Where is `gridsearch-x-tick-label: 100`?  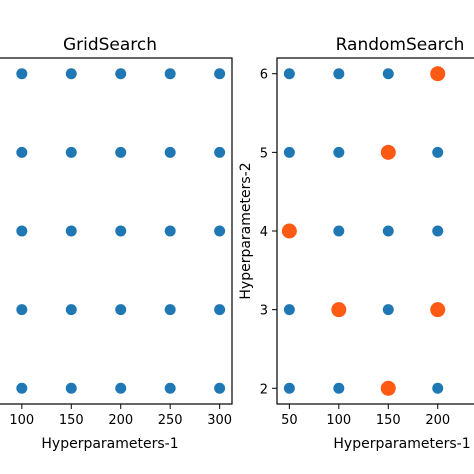 gridsearch-x-tick-label: 100 is located at coordinates (21, 420).